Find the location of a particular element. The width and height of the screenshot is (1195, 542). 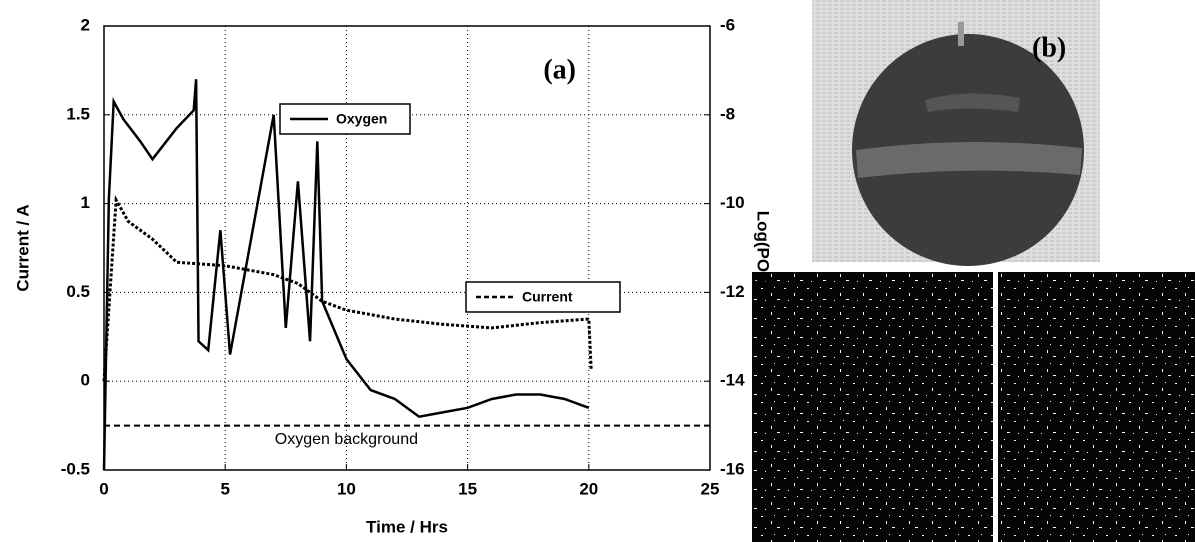

annotation: Oxygen background is located at coordinates (346, 439).